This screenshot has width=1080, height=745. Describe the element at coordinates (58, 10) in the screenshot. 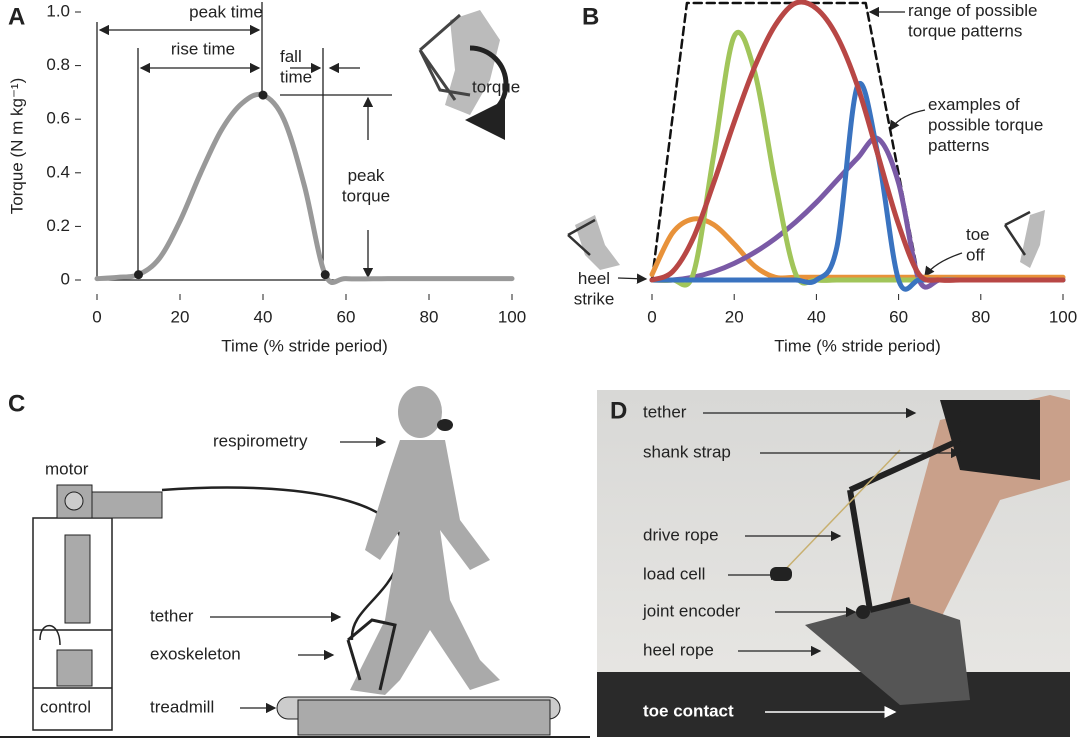

I see `y-tick-label: 1.0` at that location.